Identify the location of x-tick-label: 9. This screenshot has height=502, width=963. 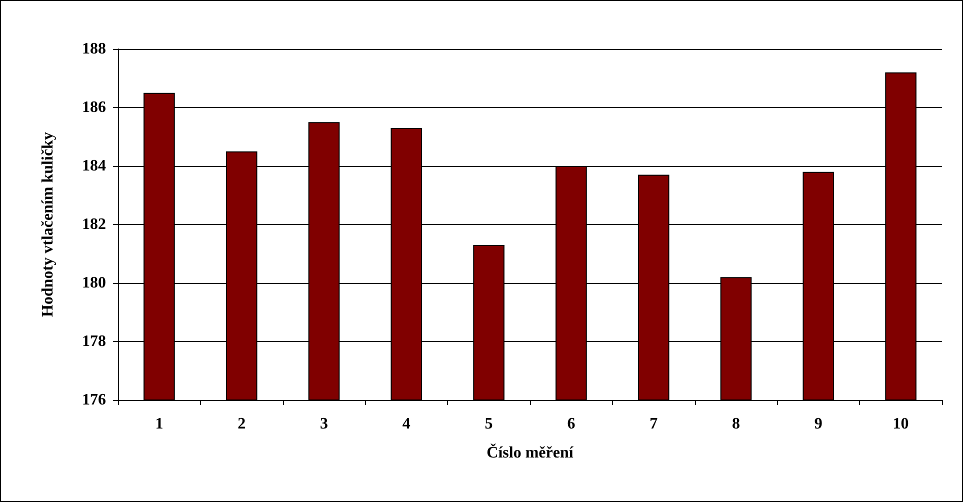
(818, 424).